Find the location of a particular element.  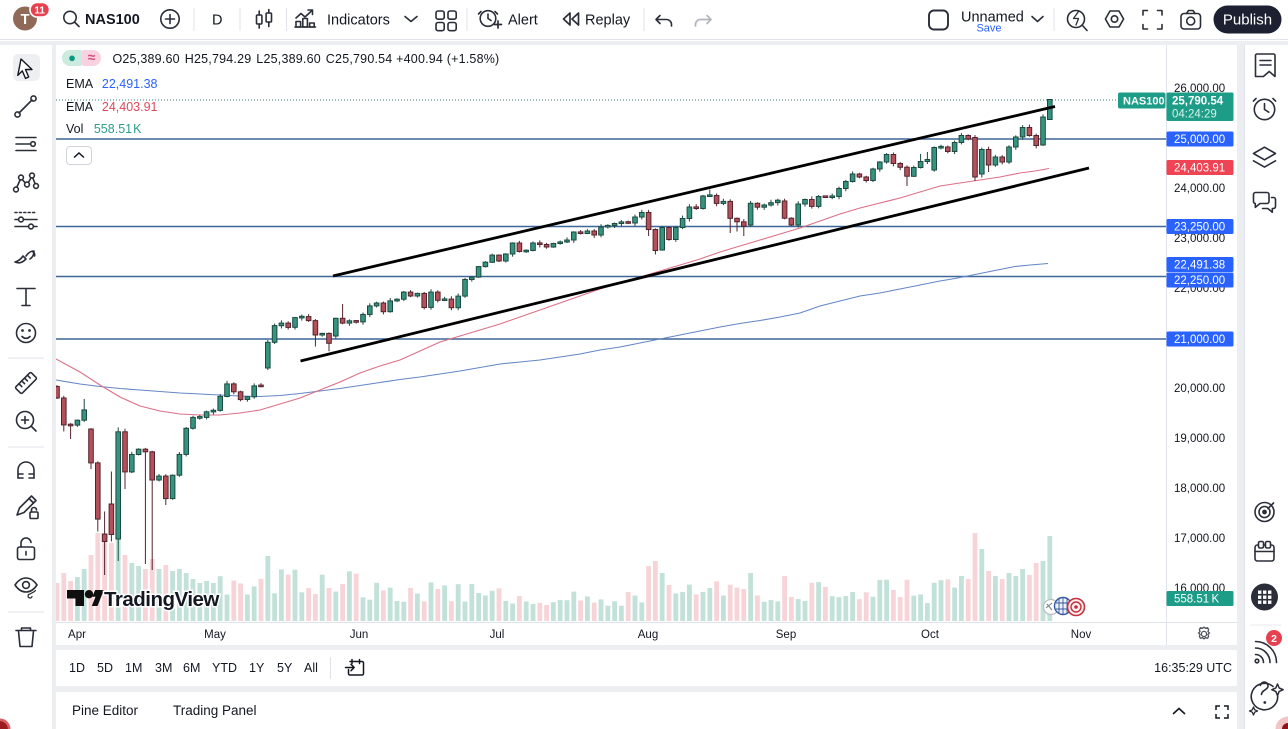

svg-text: 04:24:29 is located at coordinates (1194, 115).